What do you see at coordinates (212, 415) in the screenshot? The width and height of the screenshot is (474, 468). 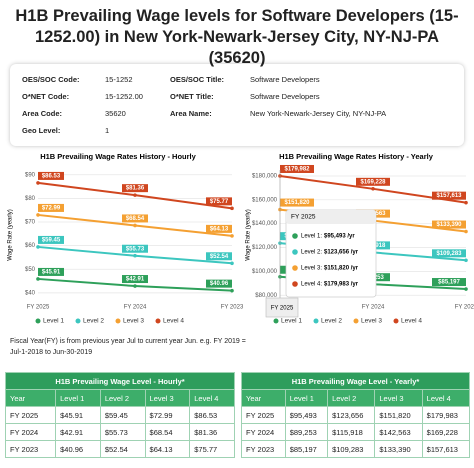 I see `table-cell: $86.53` at bounding box center [212, 415].